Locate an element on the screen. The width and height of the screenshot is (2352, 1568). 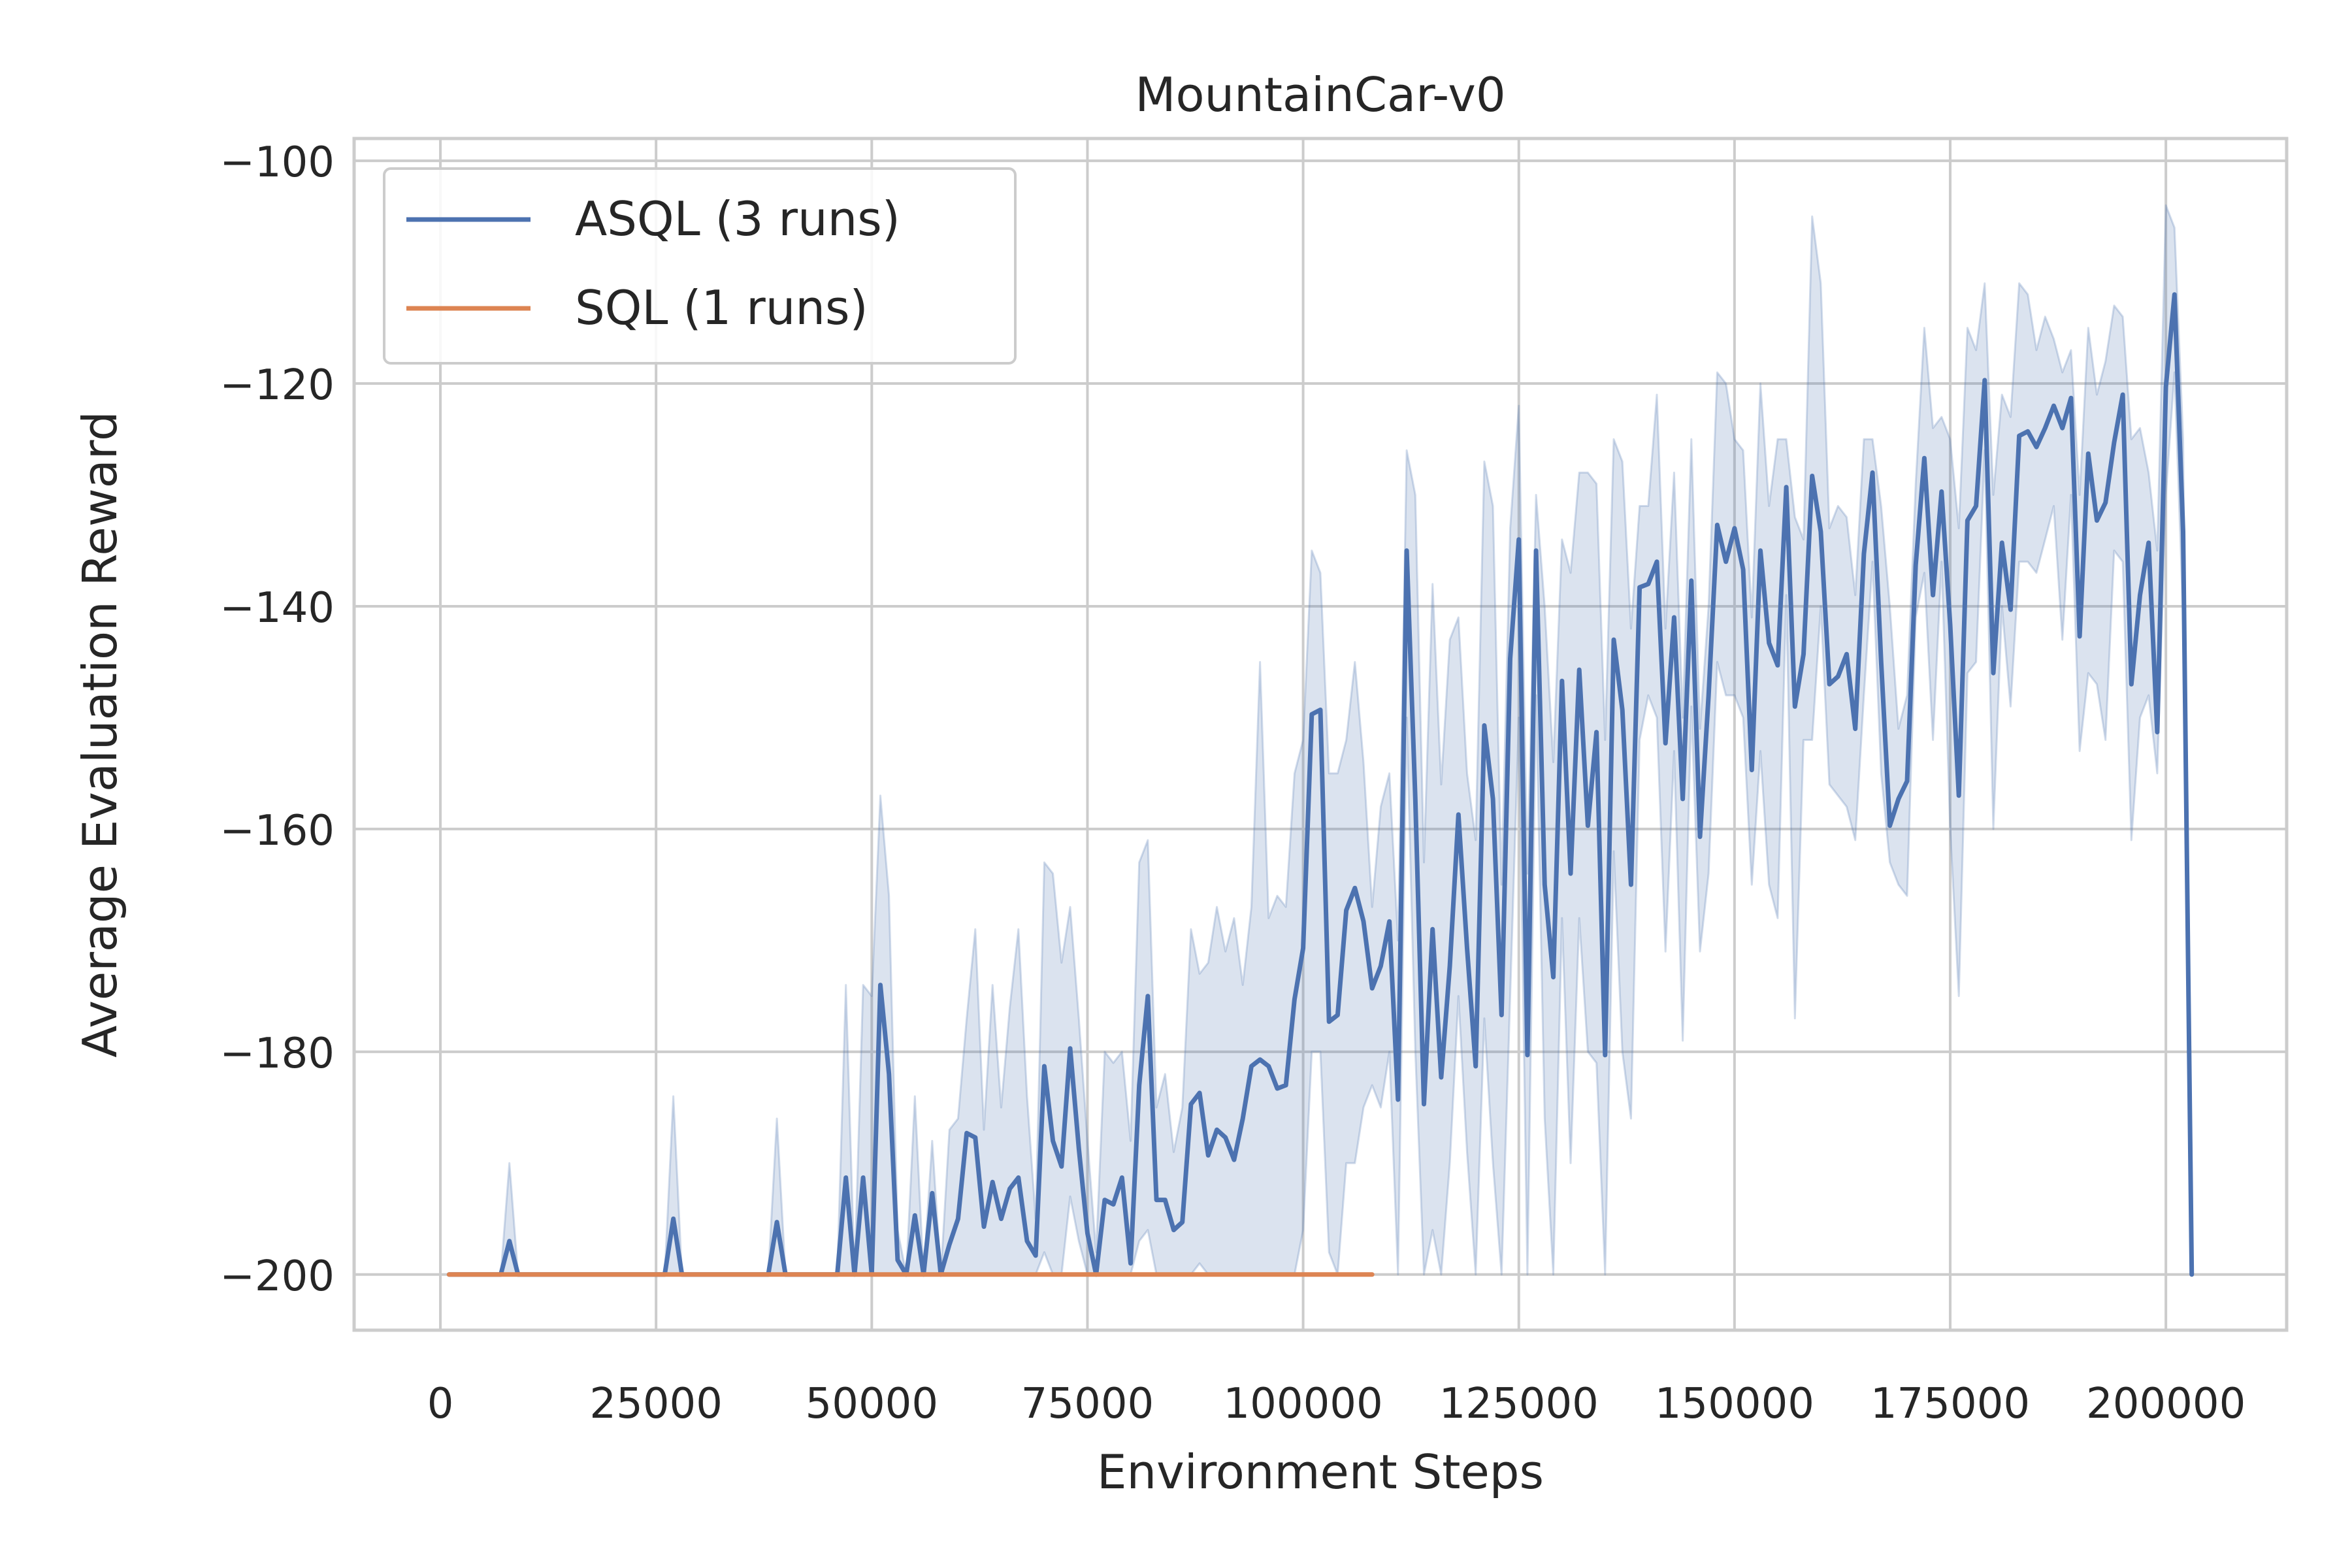
x-tick-label: 75000 is located at coordinates (1087, 1404).